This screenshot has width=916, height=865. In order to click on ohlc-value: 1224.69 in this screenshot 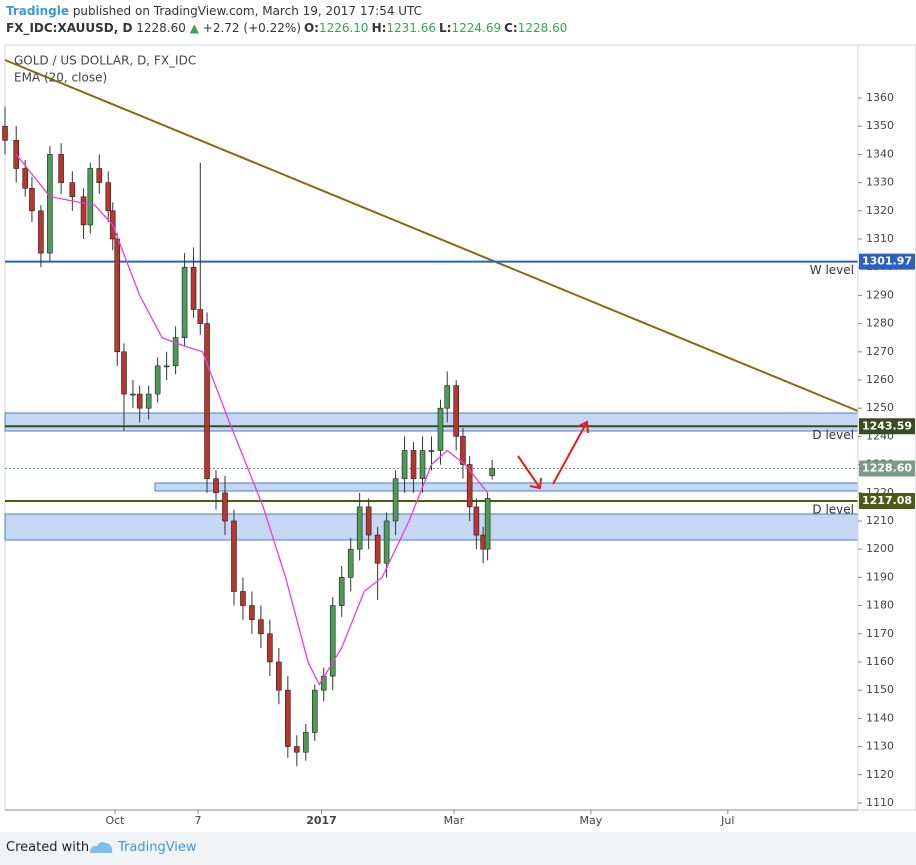, I will do `click(476, 28)`.